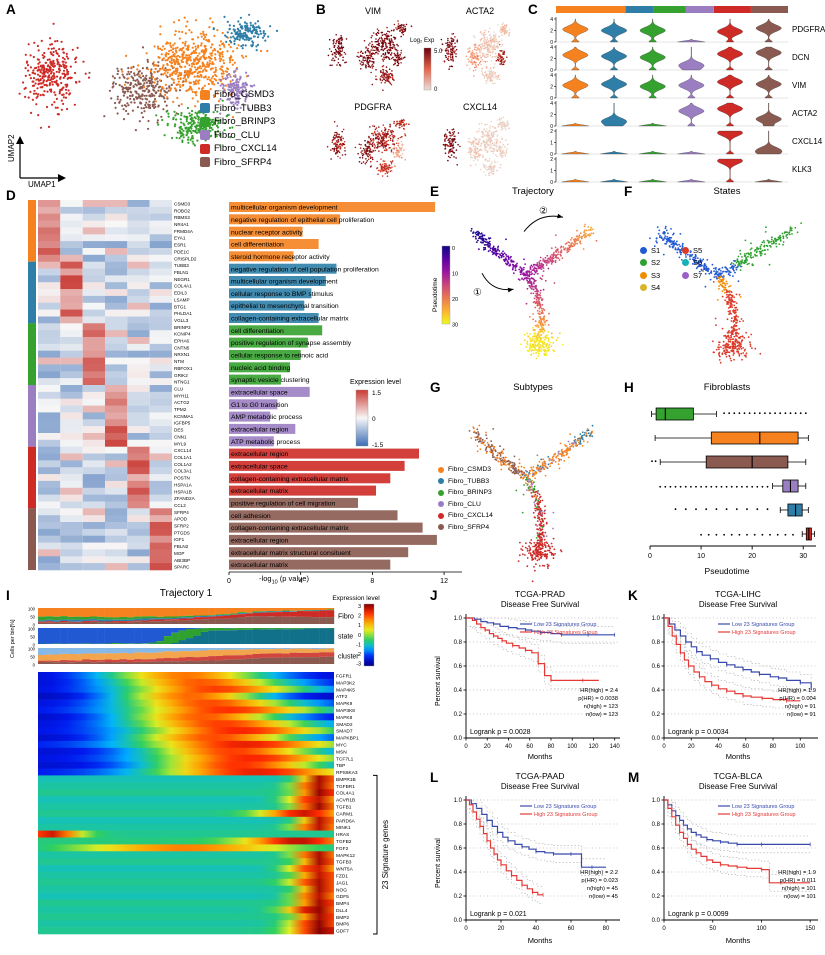 This screenshot has height=955, width=825. Describe the element at coordinates (533, 9) in the screenshot. I see `panel-letter-c: C` at that location.